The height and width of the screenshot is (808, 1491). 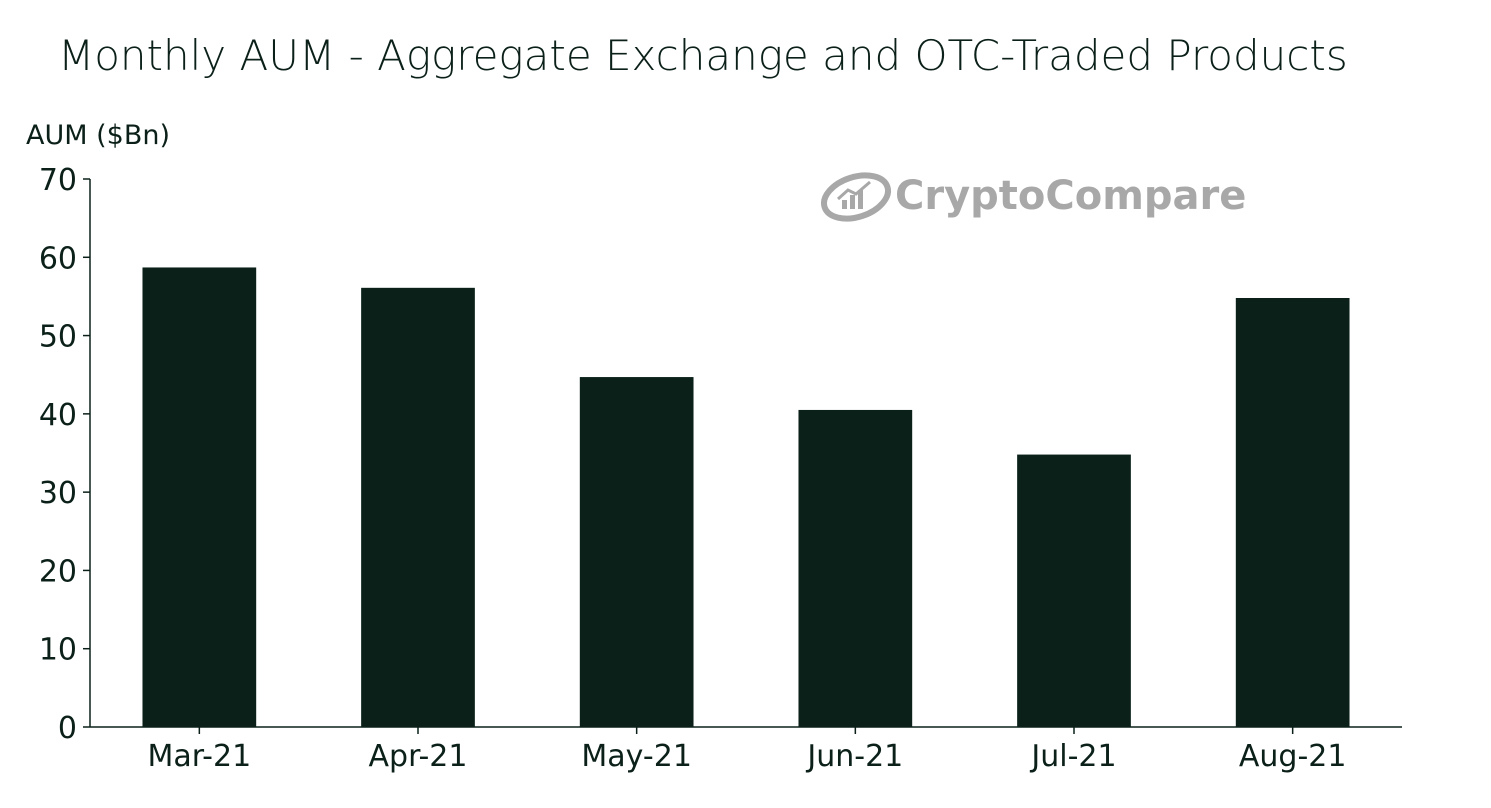 What do you see at coordinates (199, 756) in the screenshot?
I see `x-tick-label: Mar-21` at bounding box center [199, 756].